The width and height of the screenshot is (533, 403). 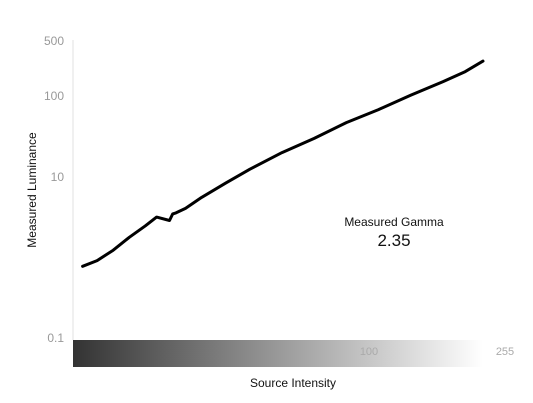 I want to click on y-axis-label: Measured Luminance, so click(x=32, y=190).